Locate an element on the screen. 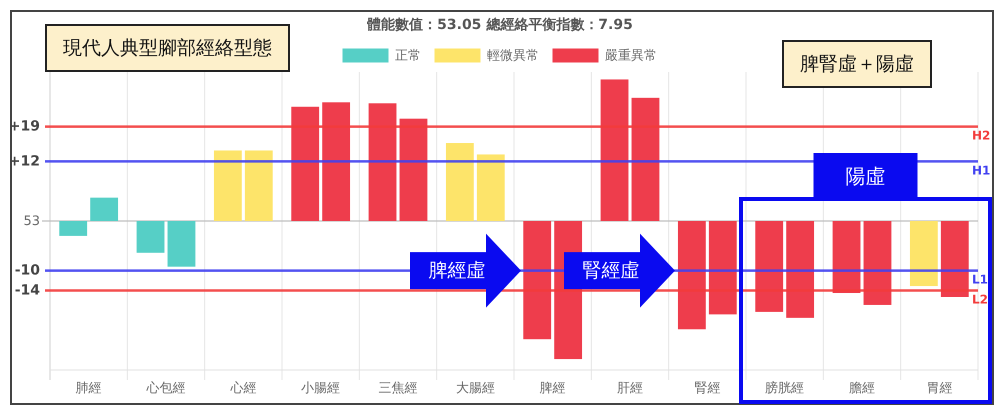 This screenshot has width=1000, height=417. annotation: 脾經虛 is located at coordinates (457, 271).